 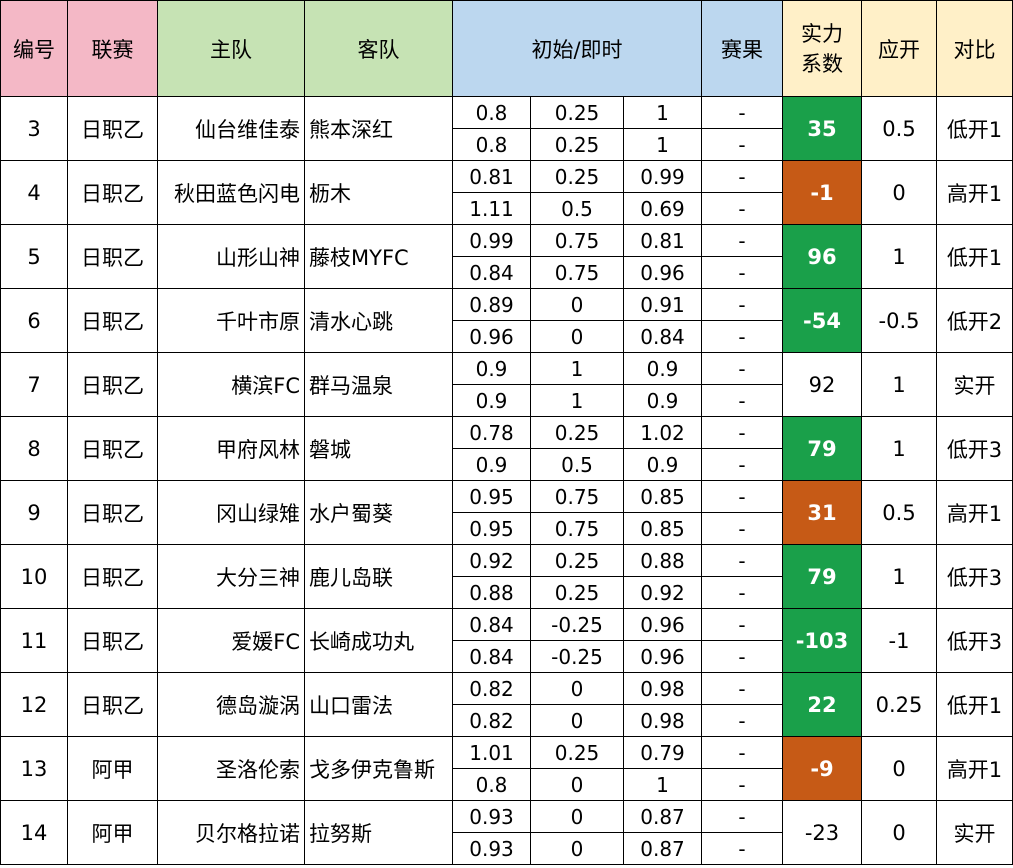 I want to click on compare-value: 高开1, so click(x=974, y=768).